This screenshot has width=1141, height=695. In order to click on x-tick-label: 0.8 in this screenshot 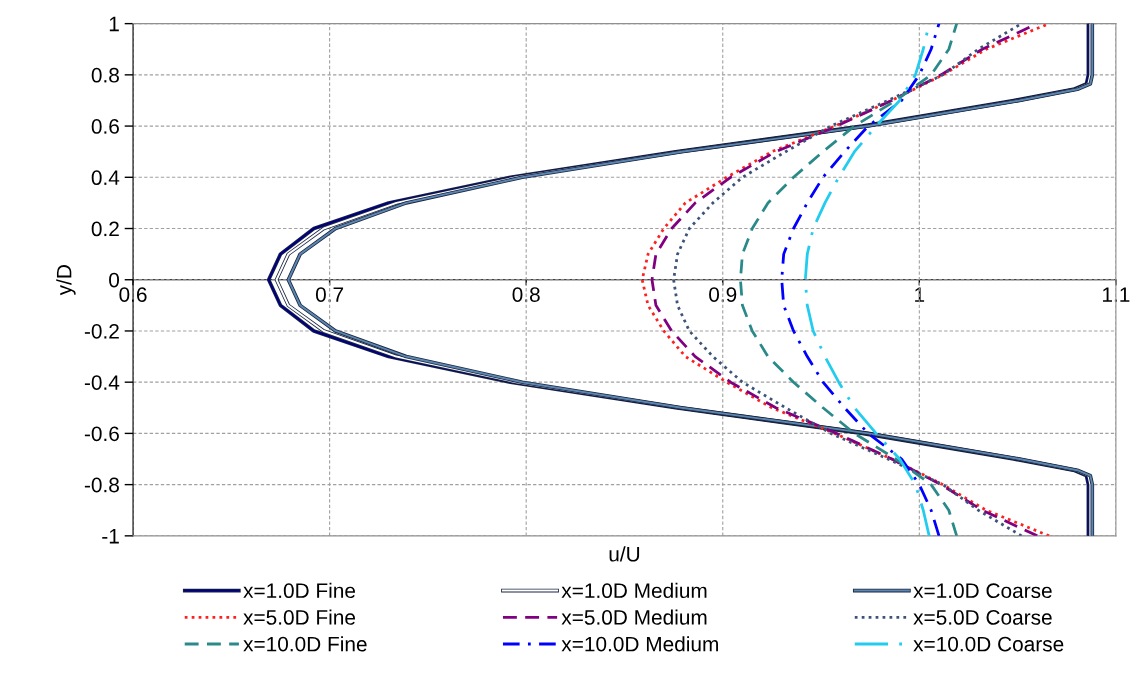, I will do `click(526, 294)`.